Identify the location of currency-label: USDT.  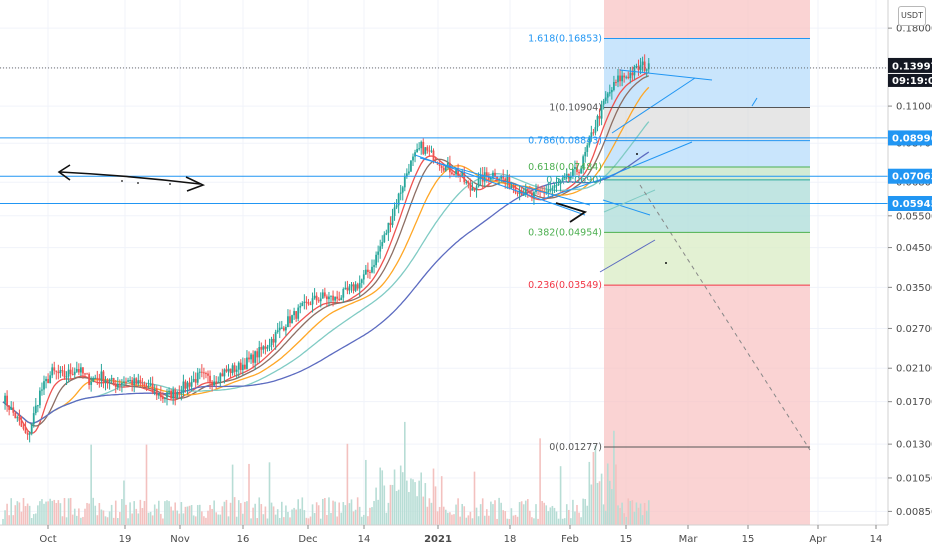
(912, 16).